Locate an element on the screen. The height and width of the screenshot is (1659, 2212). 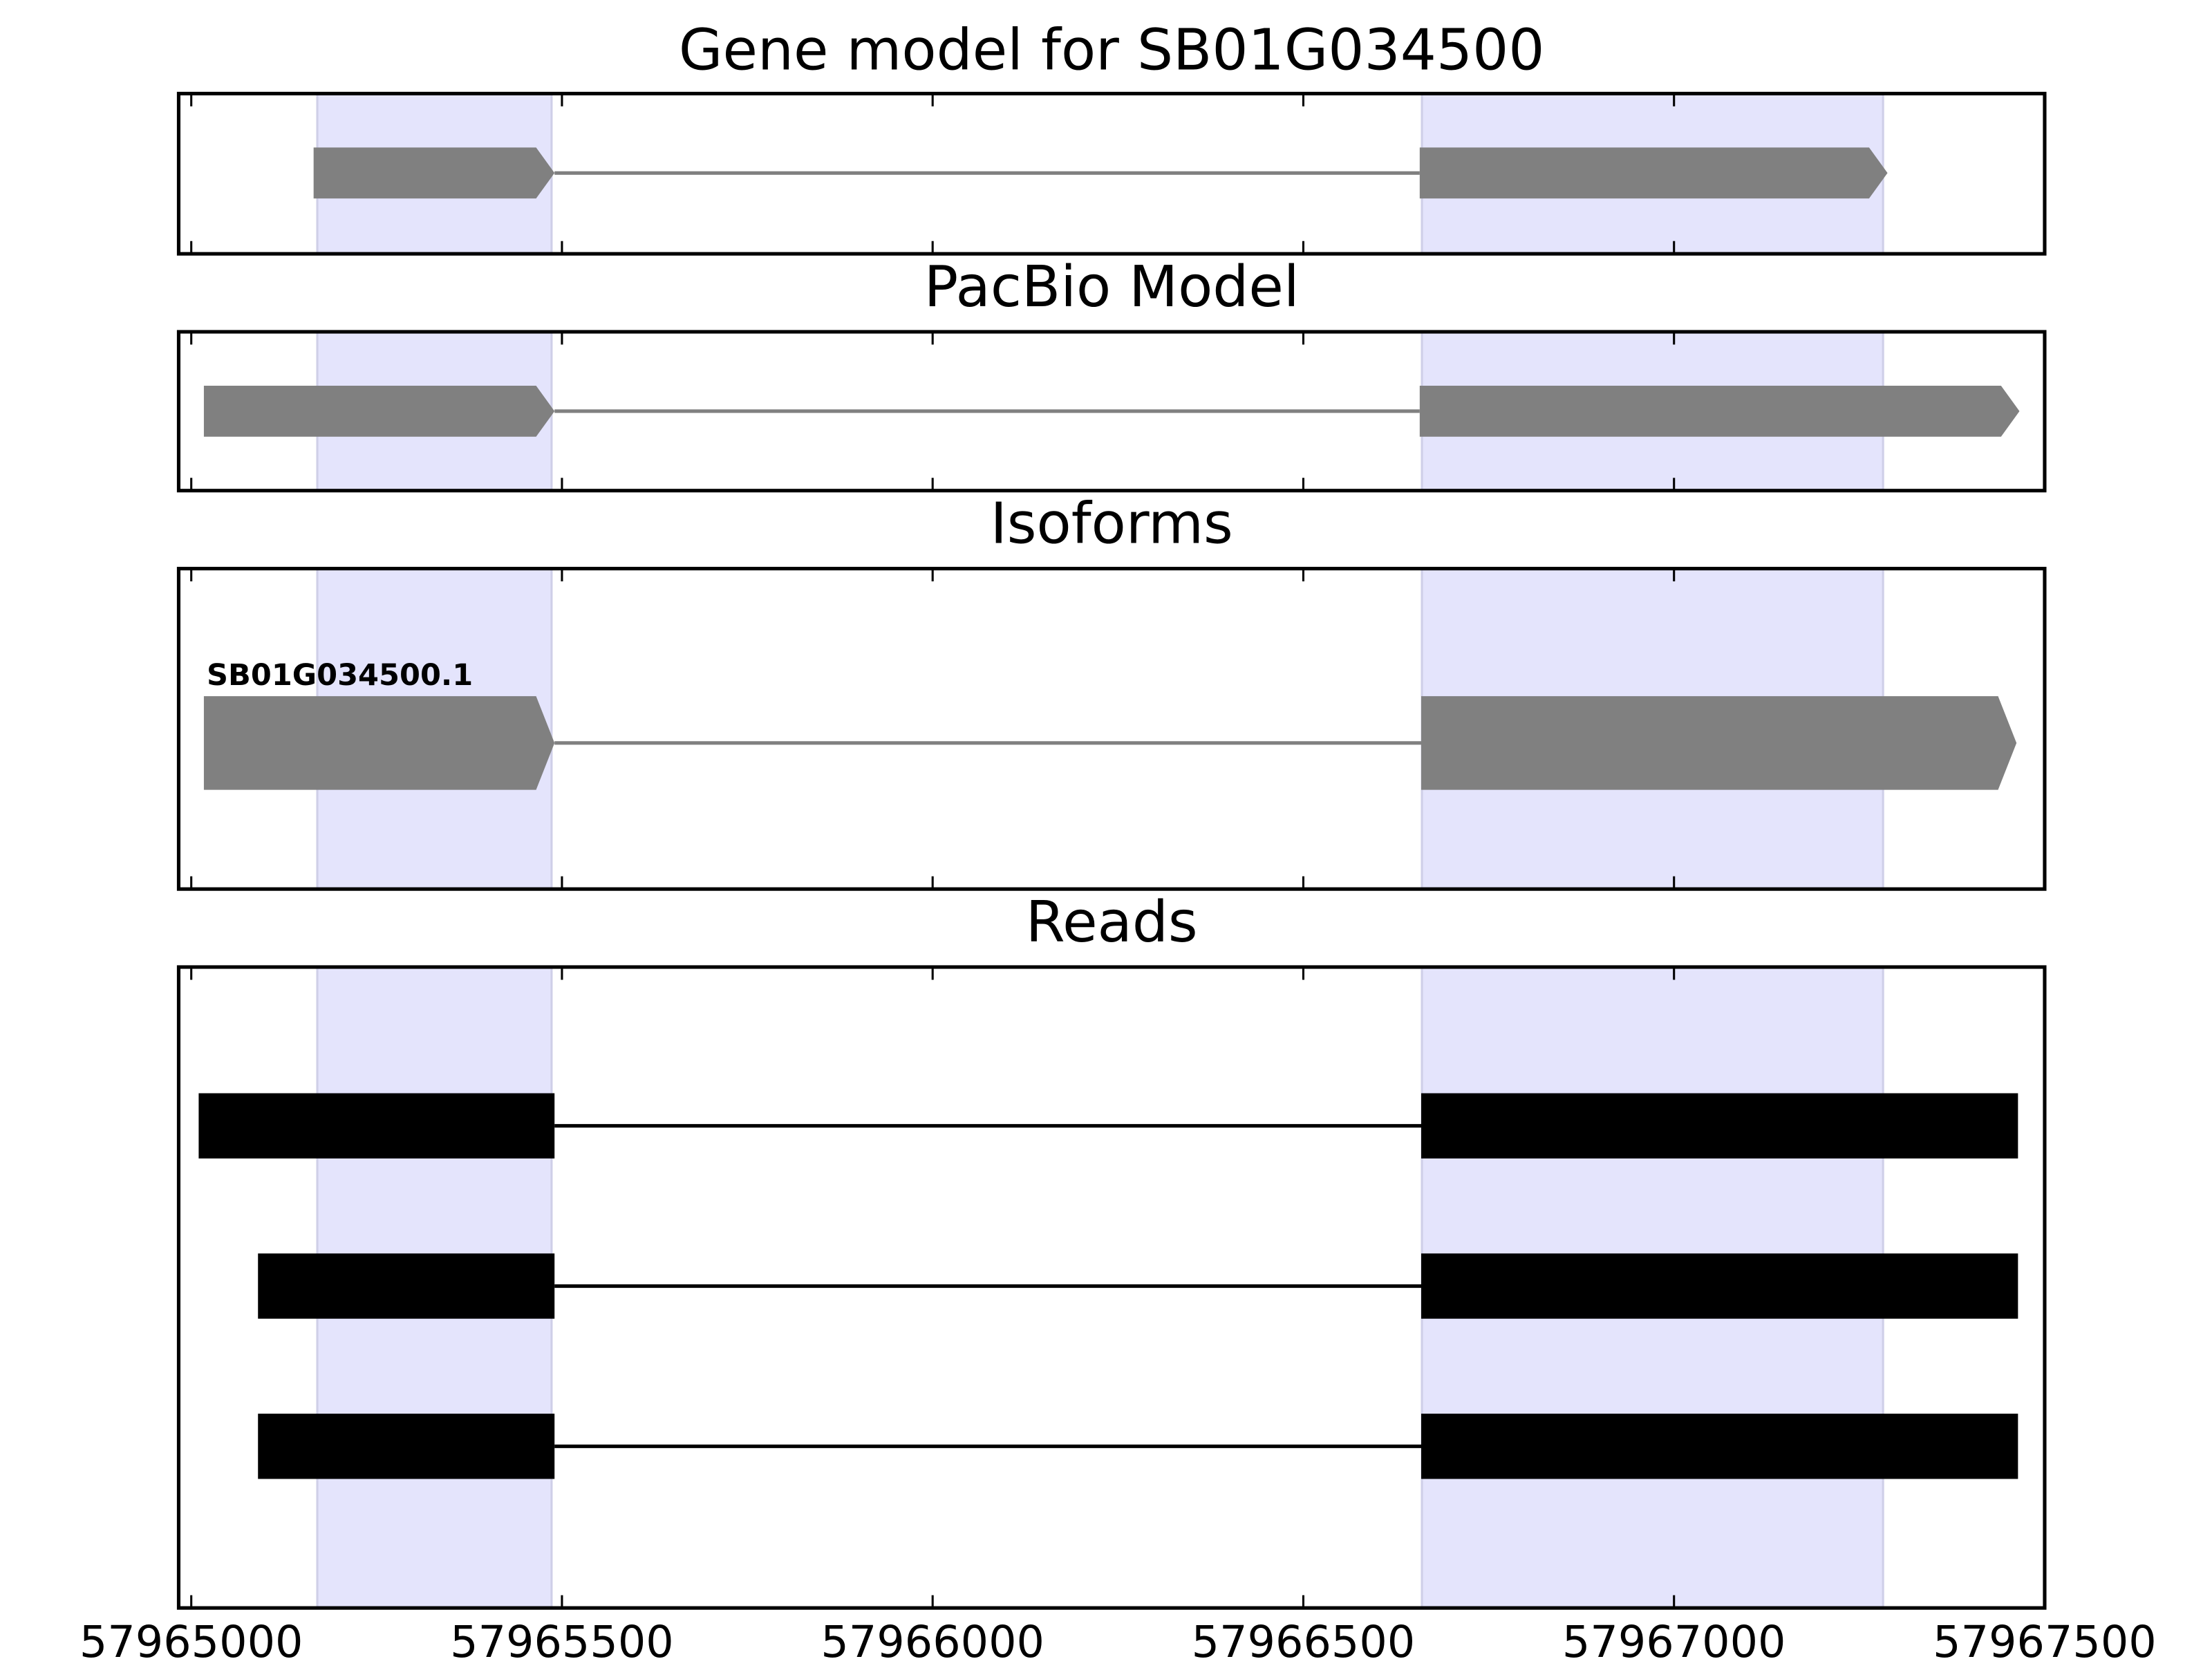
x-tick-label: 57966000 is located at coordinates (932, 1638).